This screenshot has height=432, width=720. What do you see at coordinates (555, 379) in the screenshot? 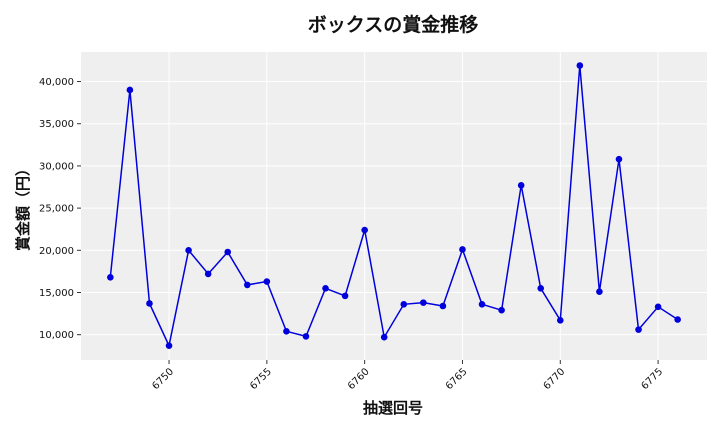
I see `x-tick-label: 6770` at bounding box center [555, 379].